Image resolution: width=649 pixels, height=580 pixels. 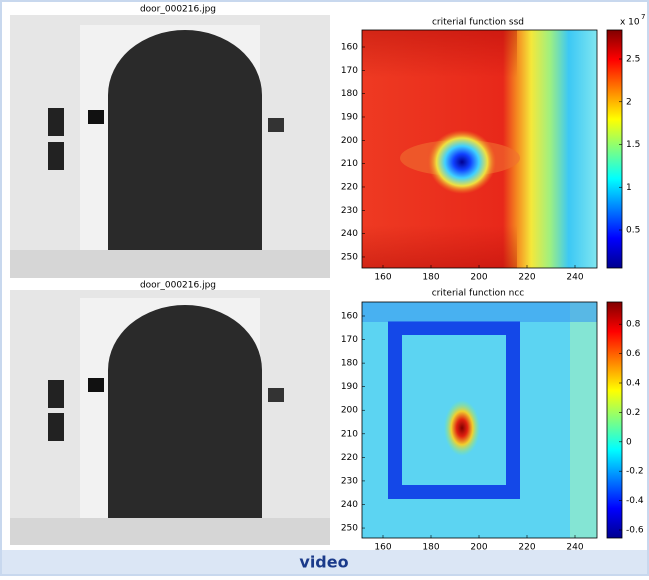 What do you see at coordinates (635, 472) in the screenshot?
I see `colorbar-tick-label: -0.2` at bounding box center [635, 472].